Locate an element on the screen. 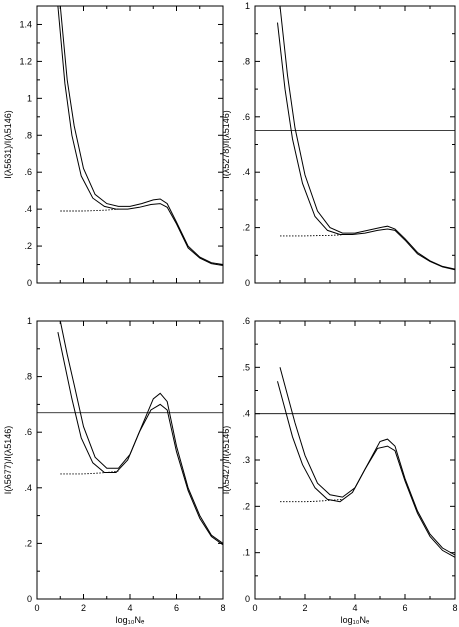 The width and height of the screenshot is (459, 627). y-tick-label: .1 is located at coordinates (246, 553).